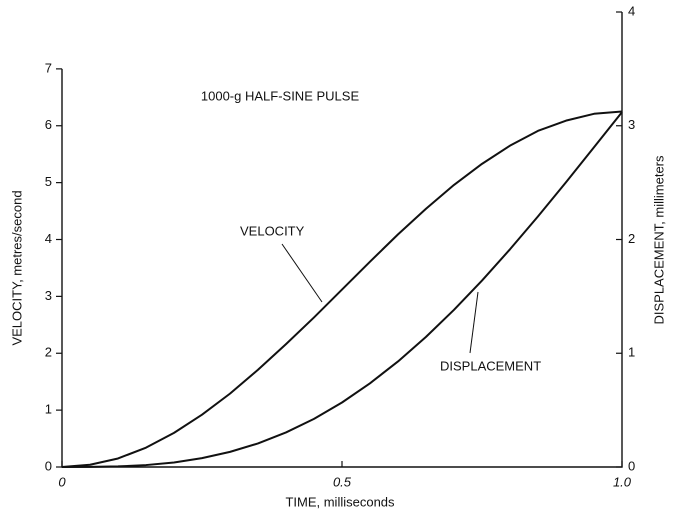  Describe the element at coordinates (48, 352) in the screenshot. I see `y-tick-label: 2` at that location.